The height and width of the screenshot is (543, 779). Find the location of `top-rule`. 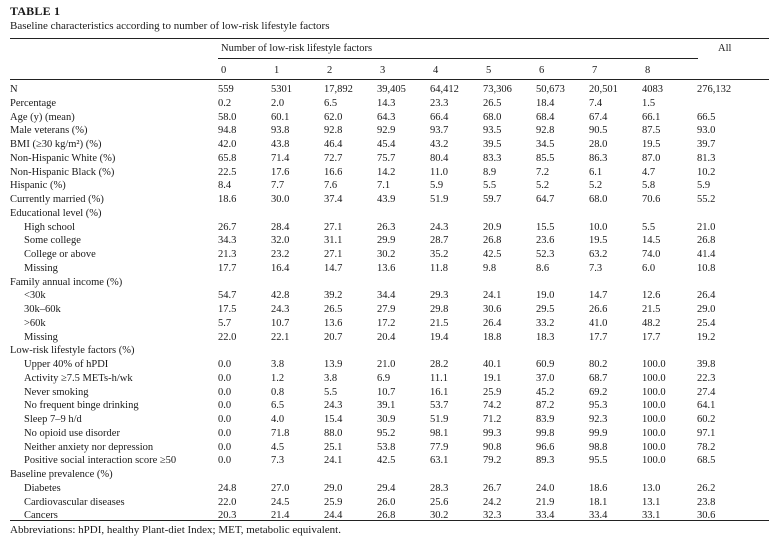

top-rule is located at coordinates (389, 38).